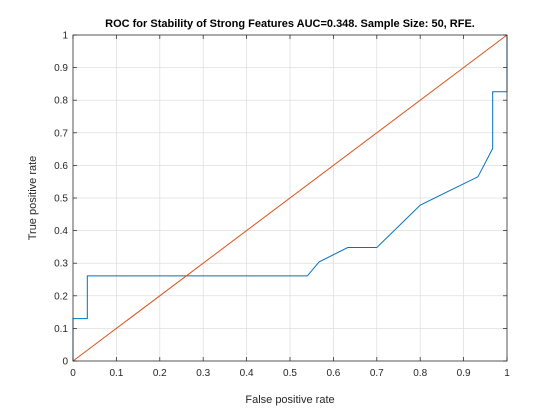 This screenshot has width=560, height=420. Describe the element at coordinates (420, 373) in the screenshot. I see `x-tick-label: 0.8` at that location.